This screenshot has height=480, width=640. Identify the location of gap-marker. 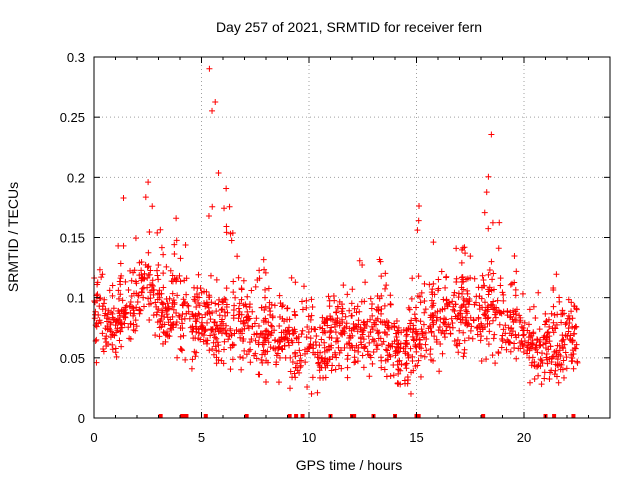
(205, 416).